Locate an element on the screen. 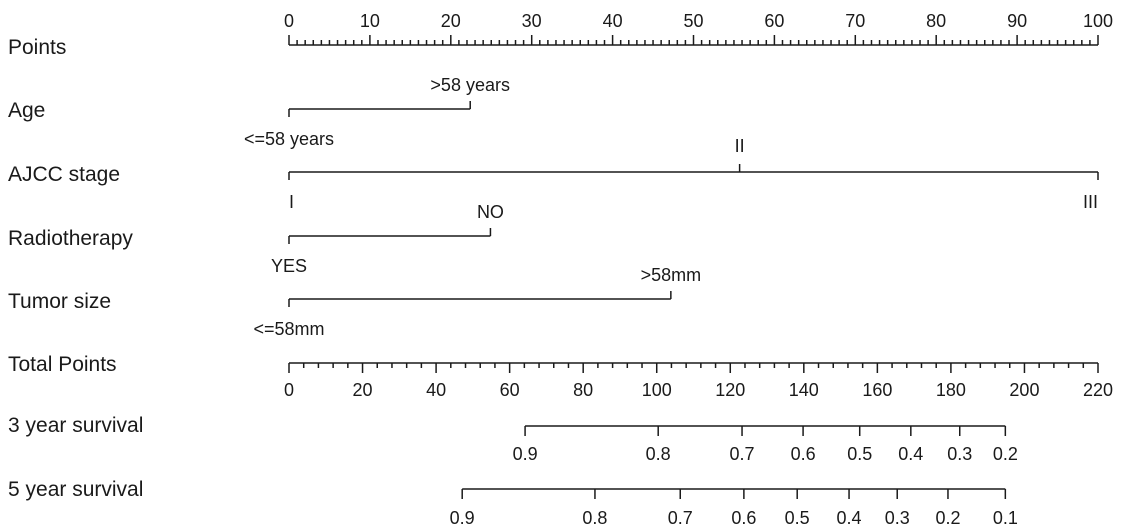 Image resolution: width=1129 pixels, height=531 pixels. surv3-tick-label: 0.6 is located at coordinates (803, 454).